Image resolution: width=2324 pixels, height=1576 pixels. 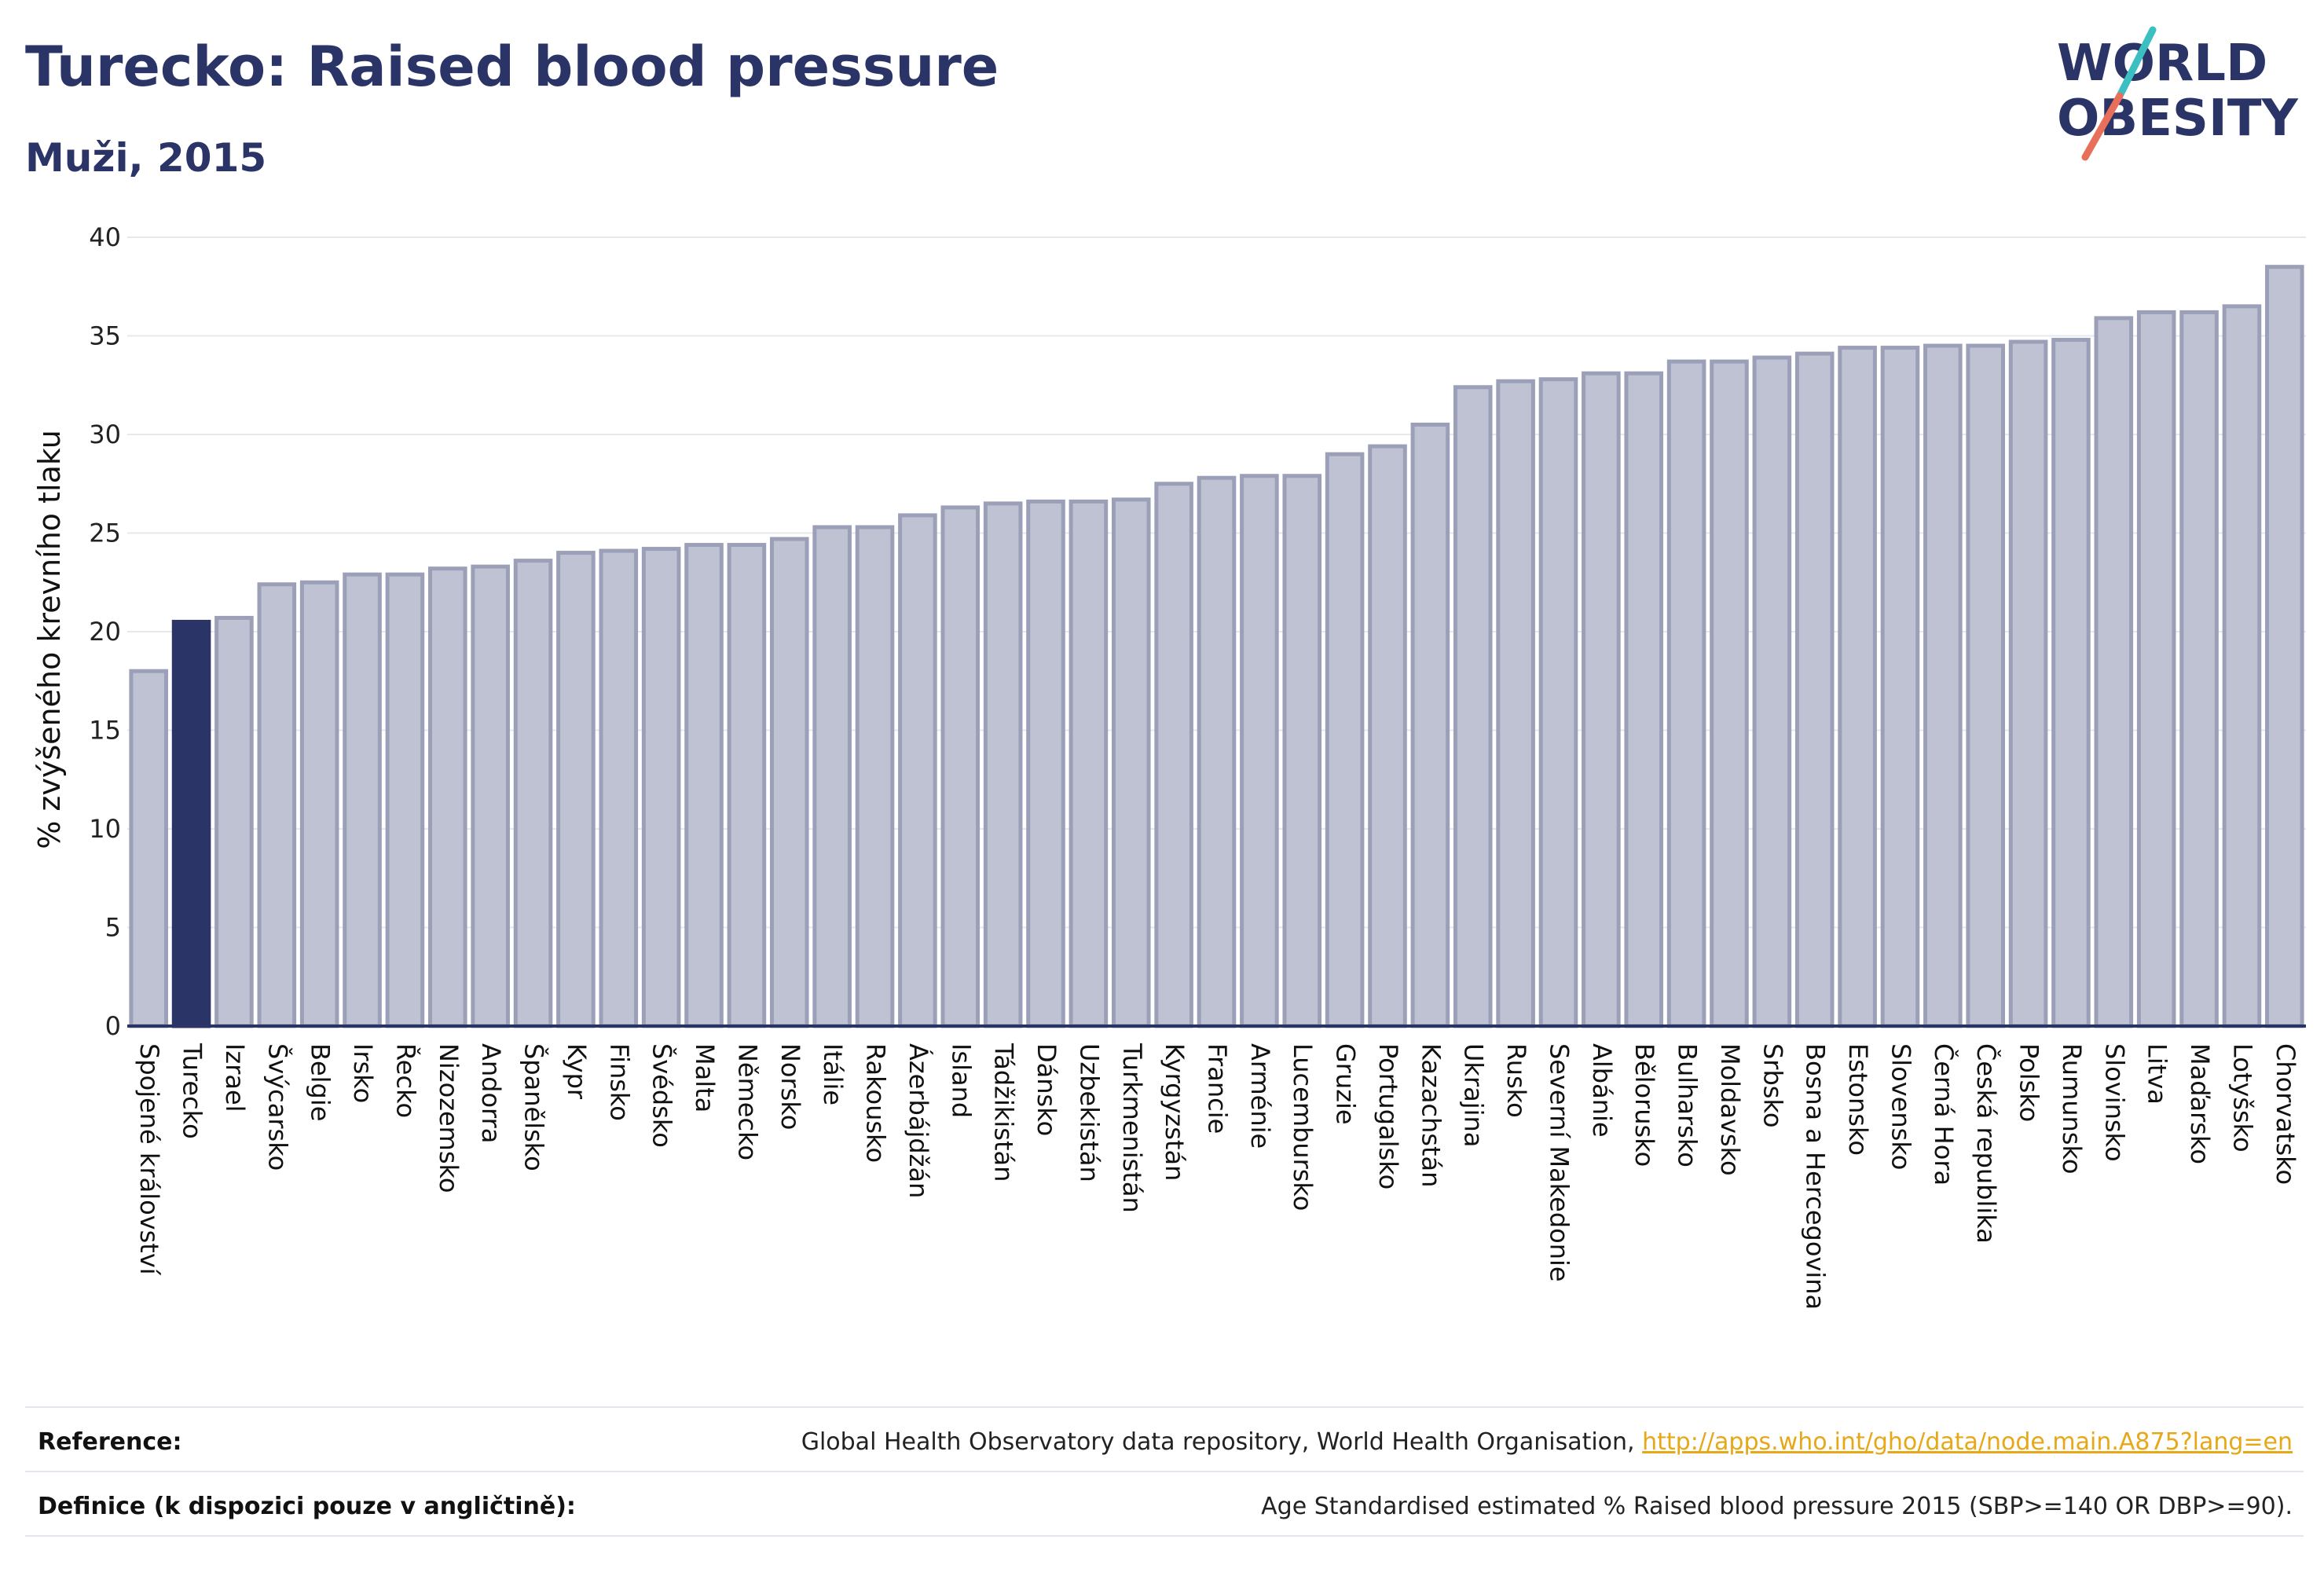 What do you see at coordinates (705, 1077) in the screenshot?
I see `x-tick-label: Malta` at bounding box center [705, 1077].